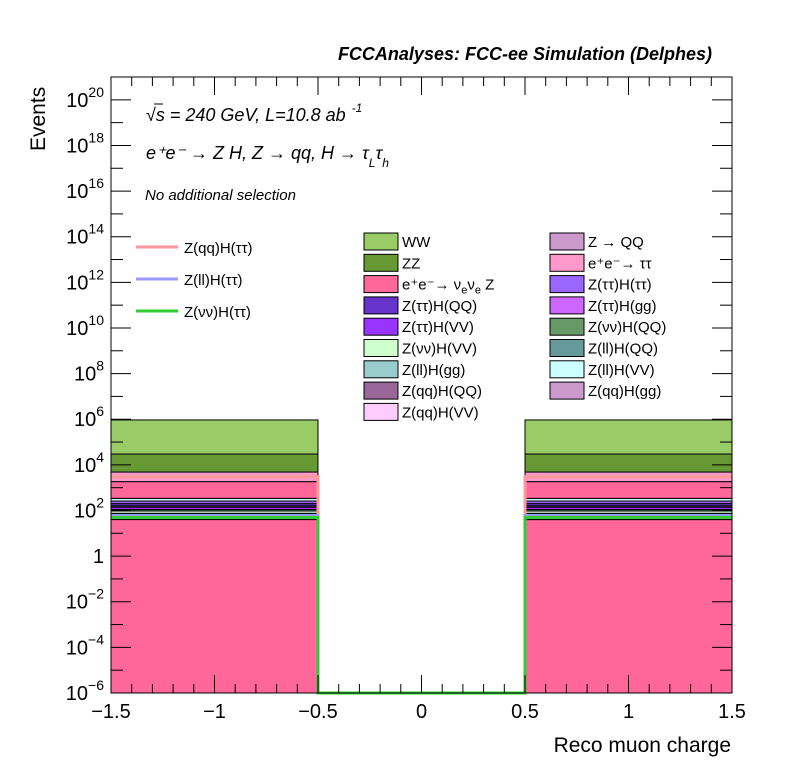 This screenshot has width=796, height=772. I want to click on legend-col1-label-3: Z(ττ)H(QQ), so click(439, 306).